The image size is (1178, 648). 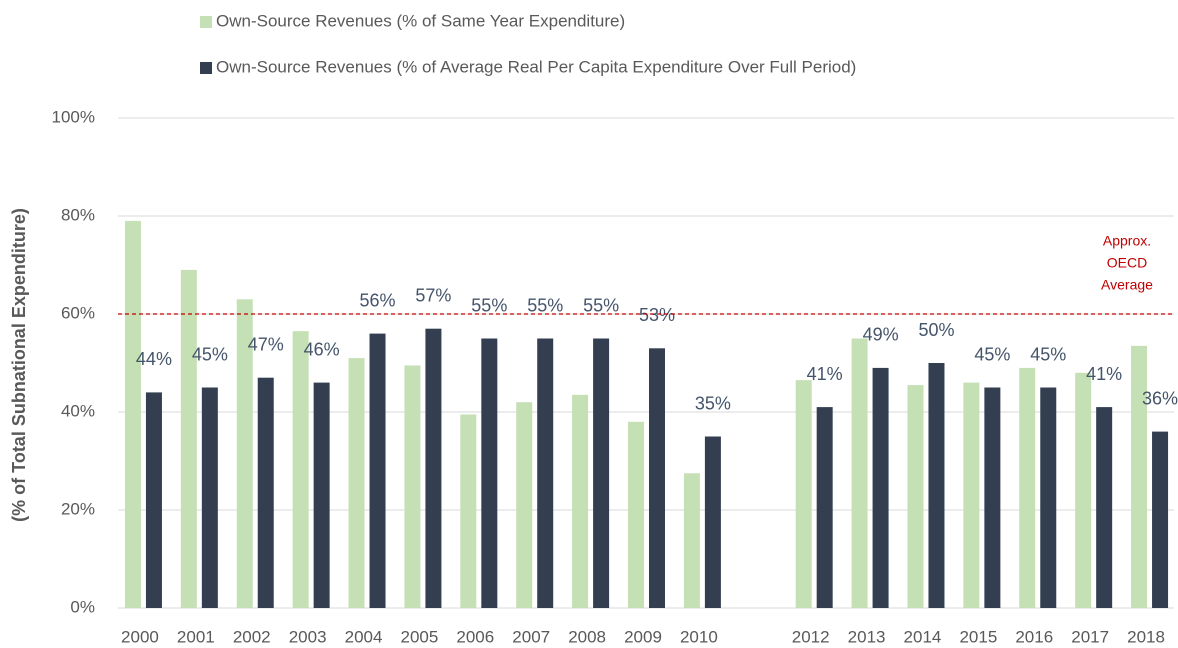 I want to click on y-tick-label: 40%, so click(x=78, y=410).